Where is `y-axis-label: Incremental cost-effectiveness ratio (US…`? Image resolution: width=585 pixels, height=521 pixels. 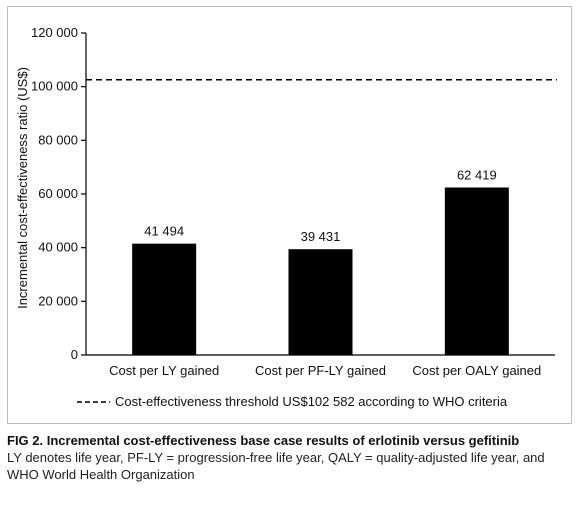 y-axis-label: Incremental cost-effectiveness ratio (US… is located at coordinates (22, 188).